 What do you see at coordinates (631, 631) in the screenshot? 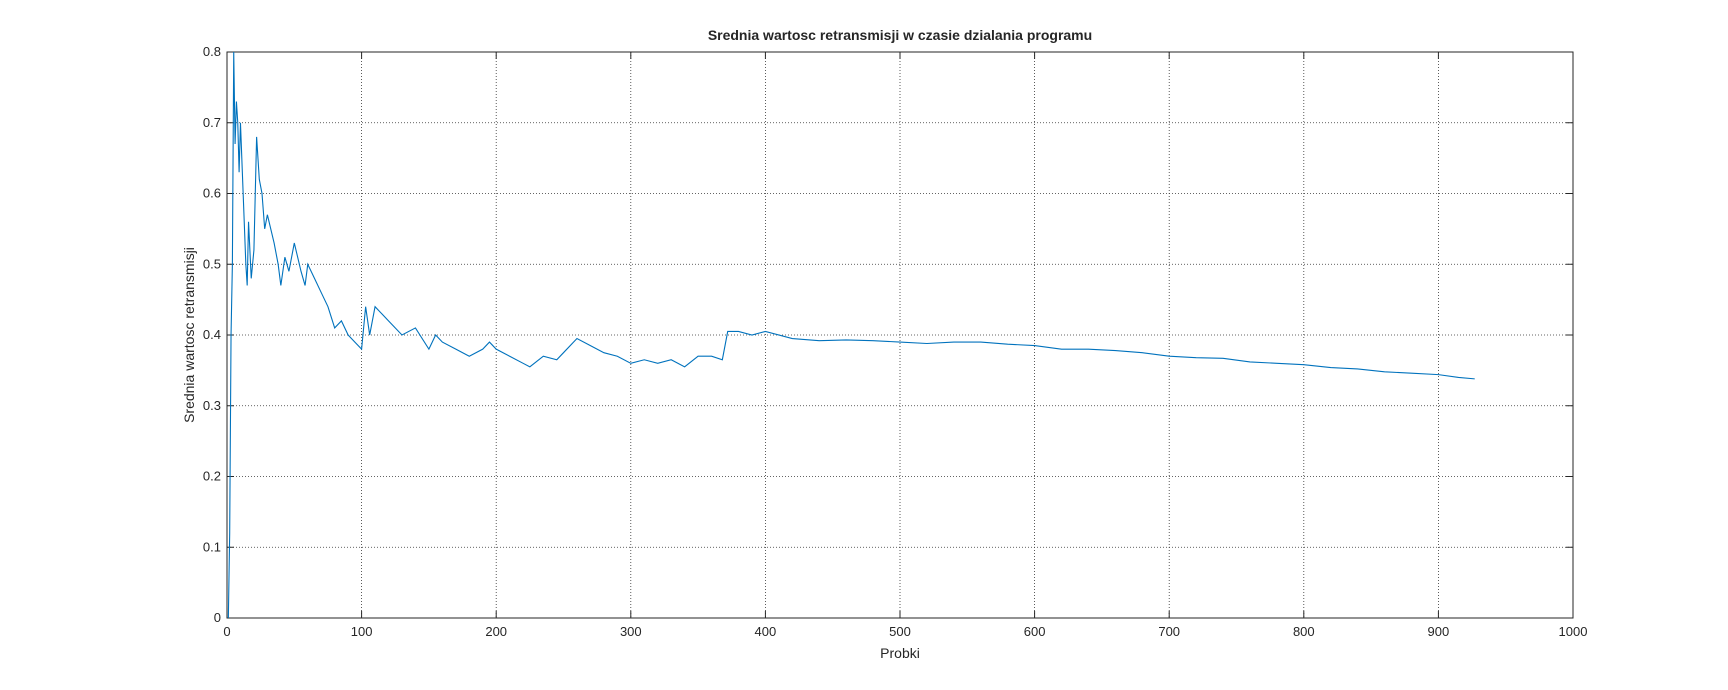
I see `x-tick-label: 300` at bounding box center [631, 631].